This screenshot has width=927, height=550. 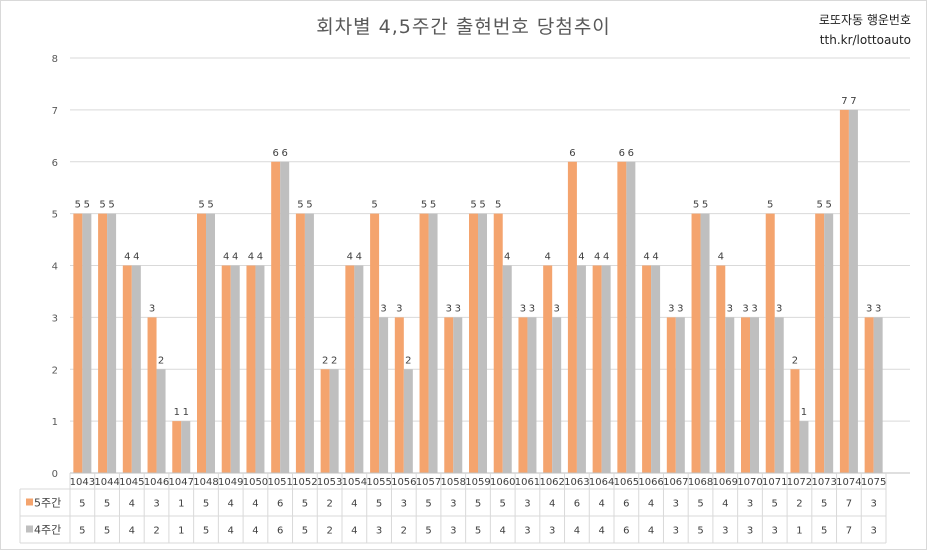 What do you see at coordinates (181, 482) in the screenshot?
I see `x-tick-label: 1047` at bounding box center [181, 482].